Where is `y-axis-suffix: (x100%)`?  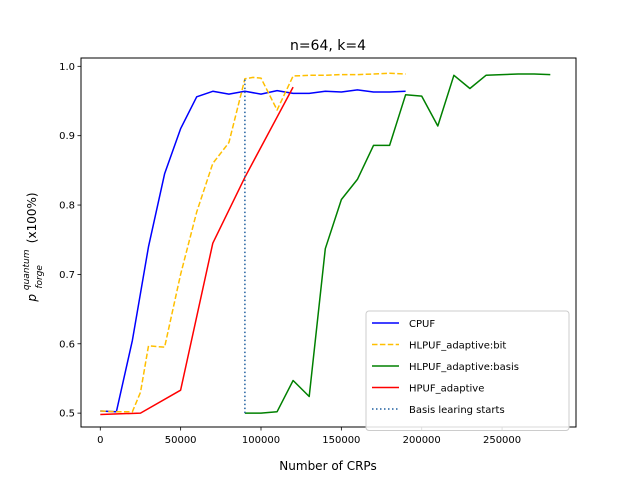 y-axis-suffix: (x100%) is located at coordinates (32, 217).